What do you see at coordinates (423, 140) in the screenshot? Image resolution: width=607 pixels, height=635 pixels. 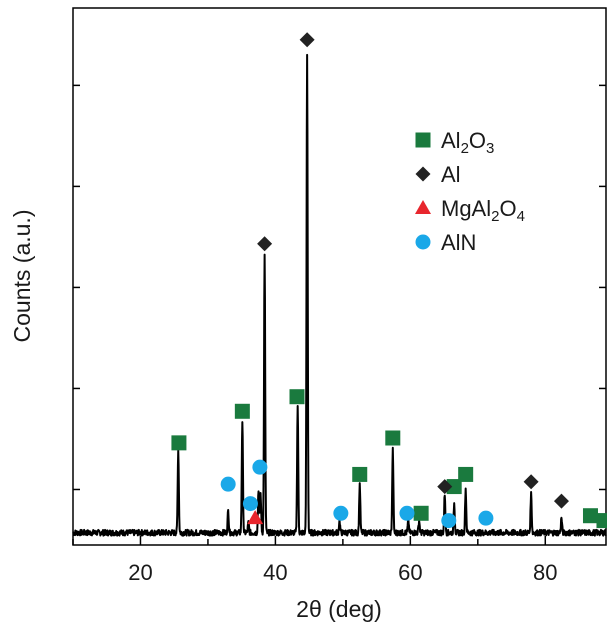 I see `legend-marker-square` at bounding box center [423, 140].